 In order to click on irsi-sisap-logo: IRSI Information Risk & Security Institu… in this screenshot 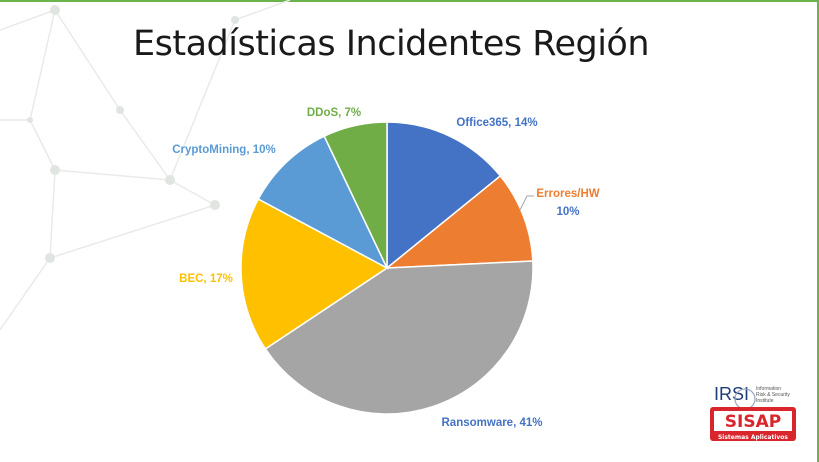, I will do `click(753, 412)`.